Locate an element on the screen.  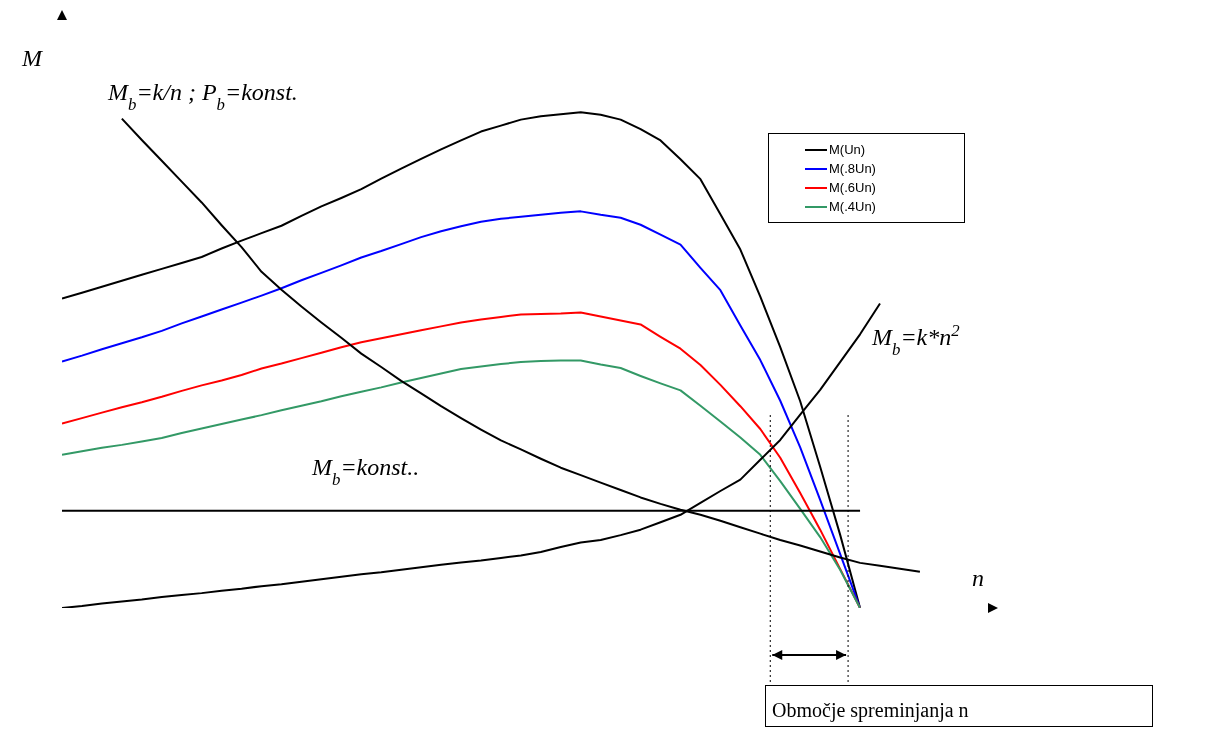
y-axis-title: M is located at coordinates (32, 58).